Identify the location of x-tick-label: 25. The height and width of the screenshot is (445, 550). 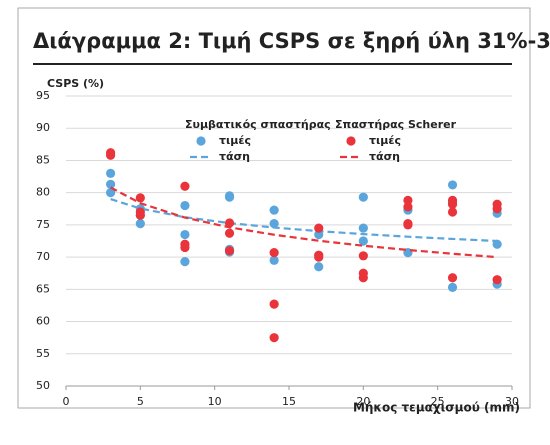
(438, 401).